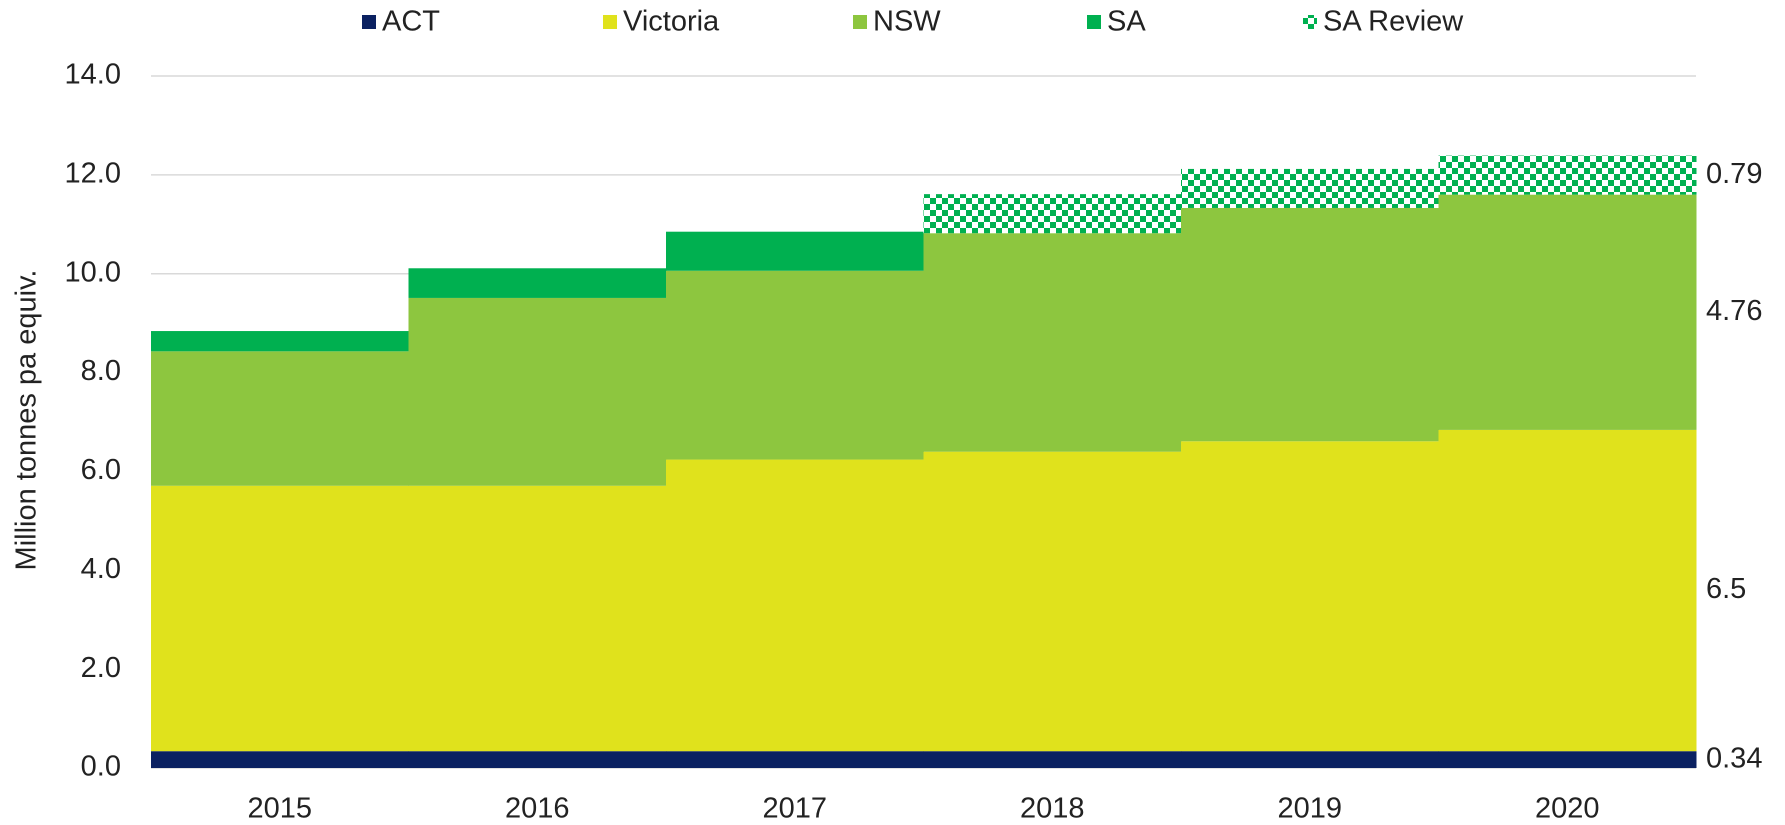 Image resolution: width=1785 pixels, height=825 pixels. What do you see at coordinates (279, 809) in the screenshot?
I see `x-tick-label: 2015` at bounding box center [279, 809].